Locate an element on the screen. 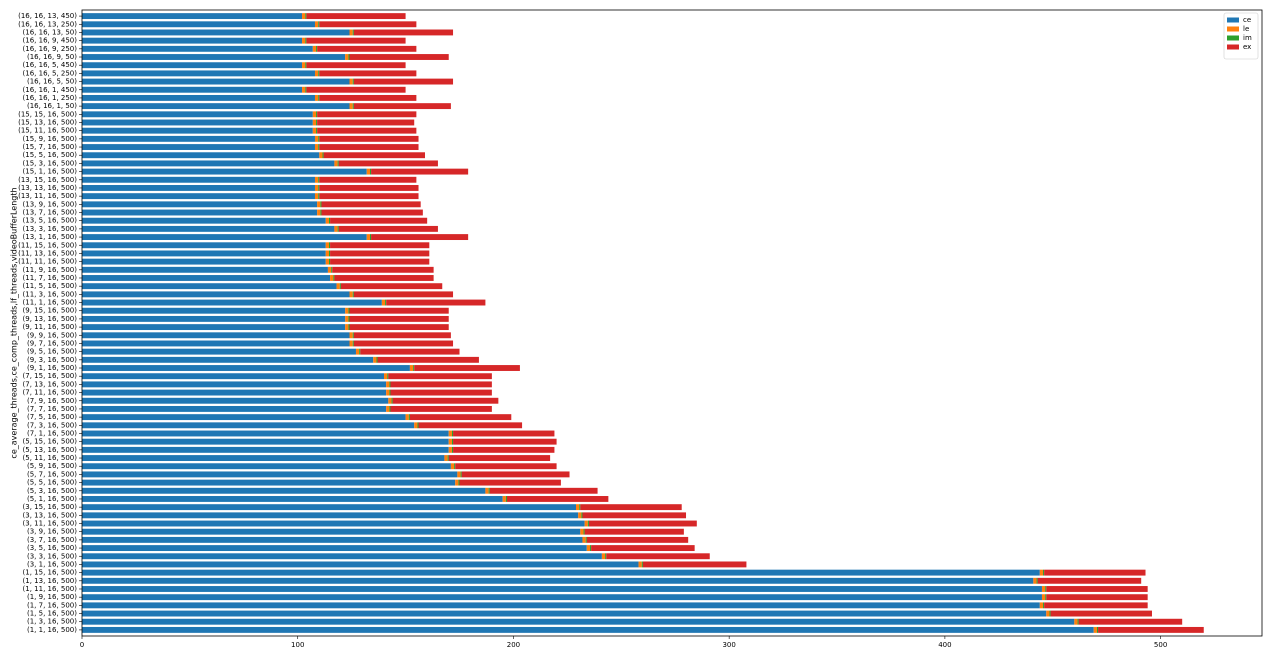 The width and height of the screenshot is (1280, 663). y-tick-label: (1, 9, 16, 500) is located at coordinates (52, 597).